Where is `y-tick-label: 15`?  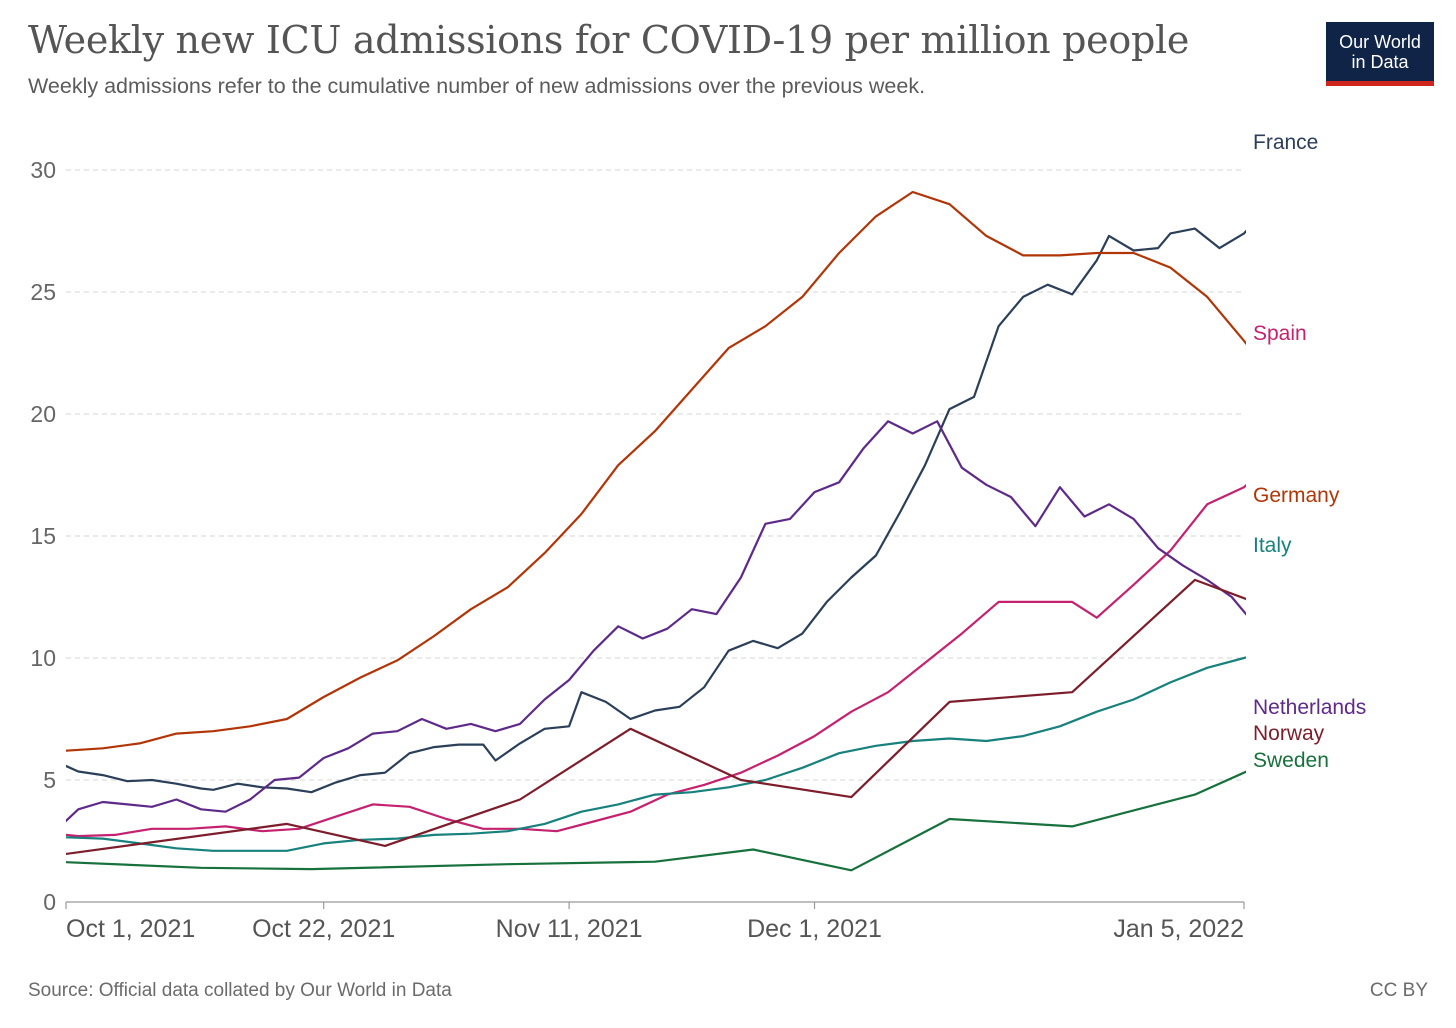 y-tick-label: 15 is located at coordinates (43, 536).